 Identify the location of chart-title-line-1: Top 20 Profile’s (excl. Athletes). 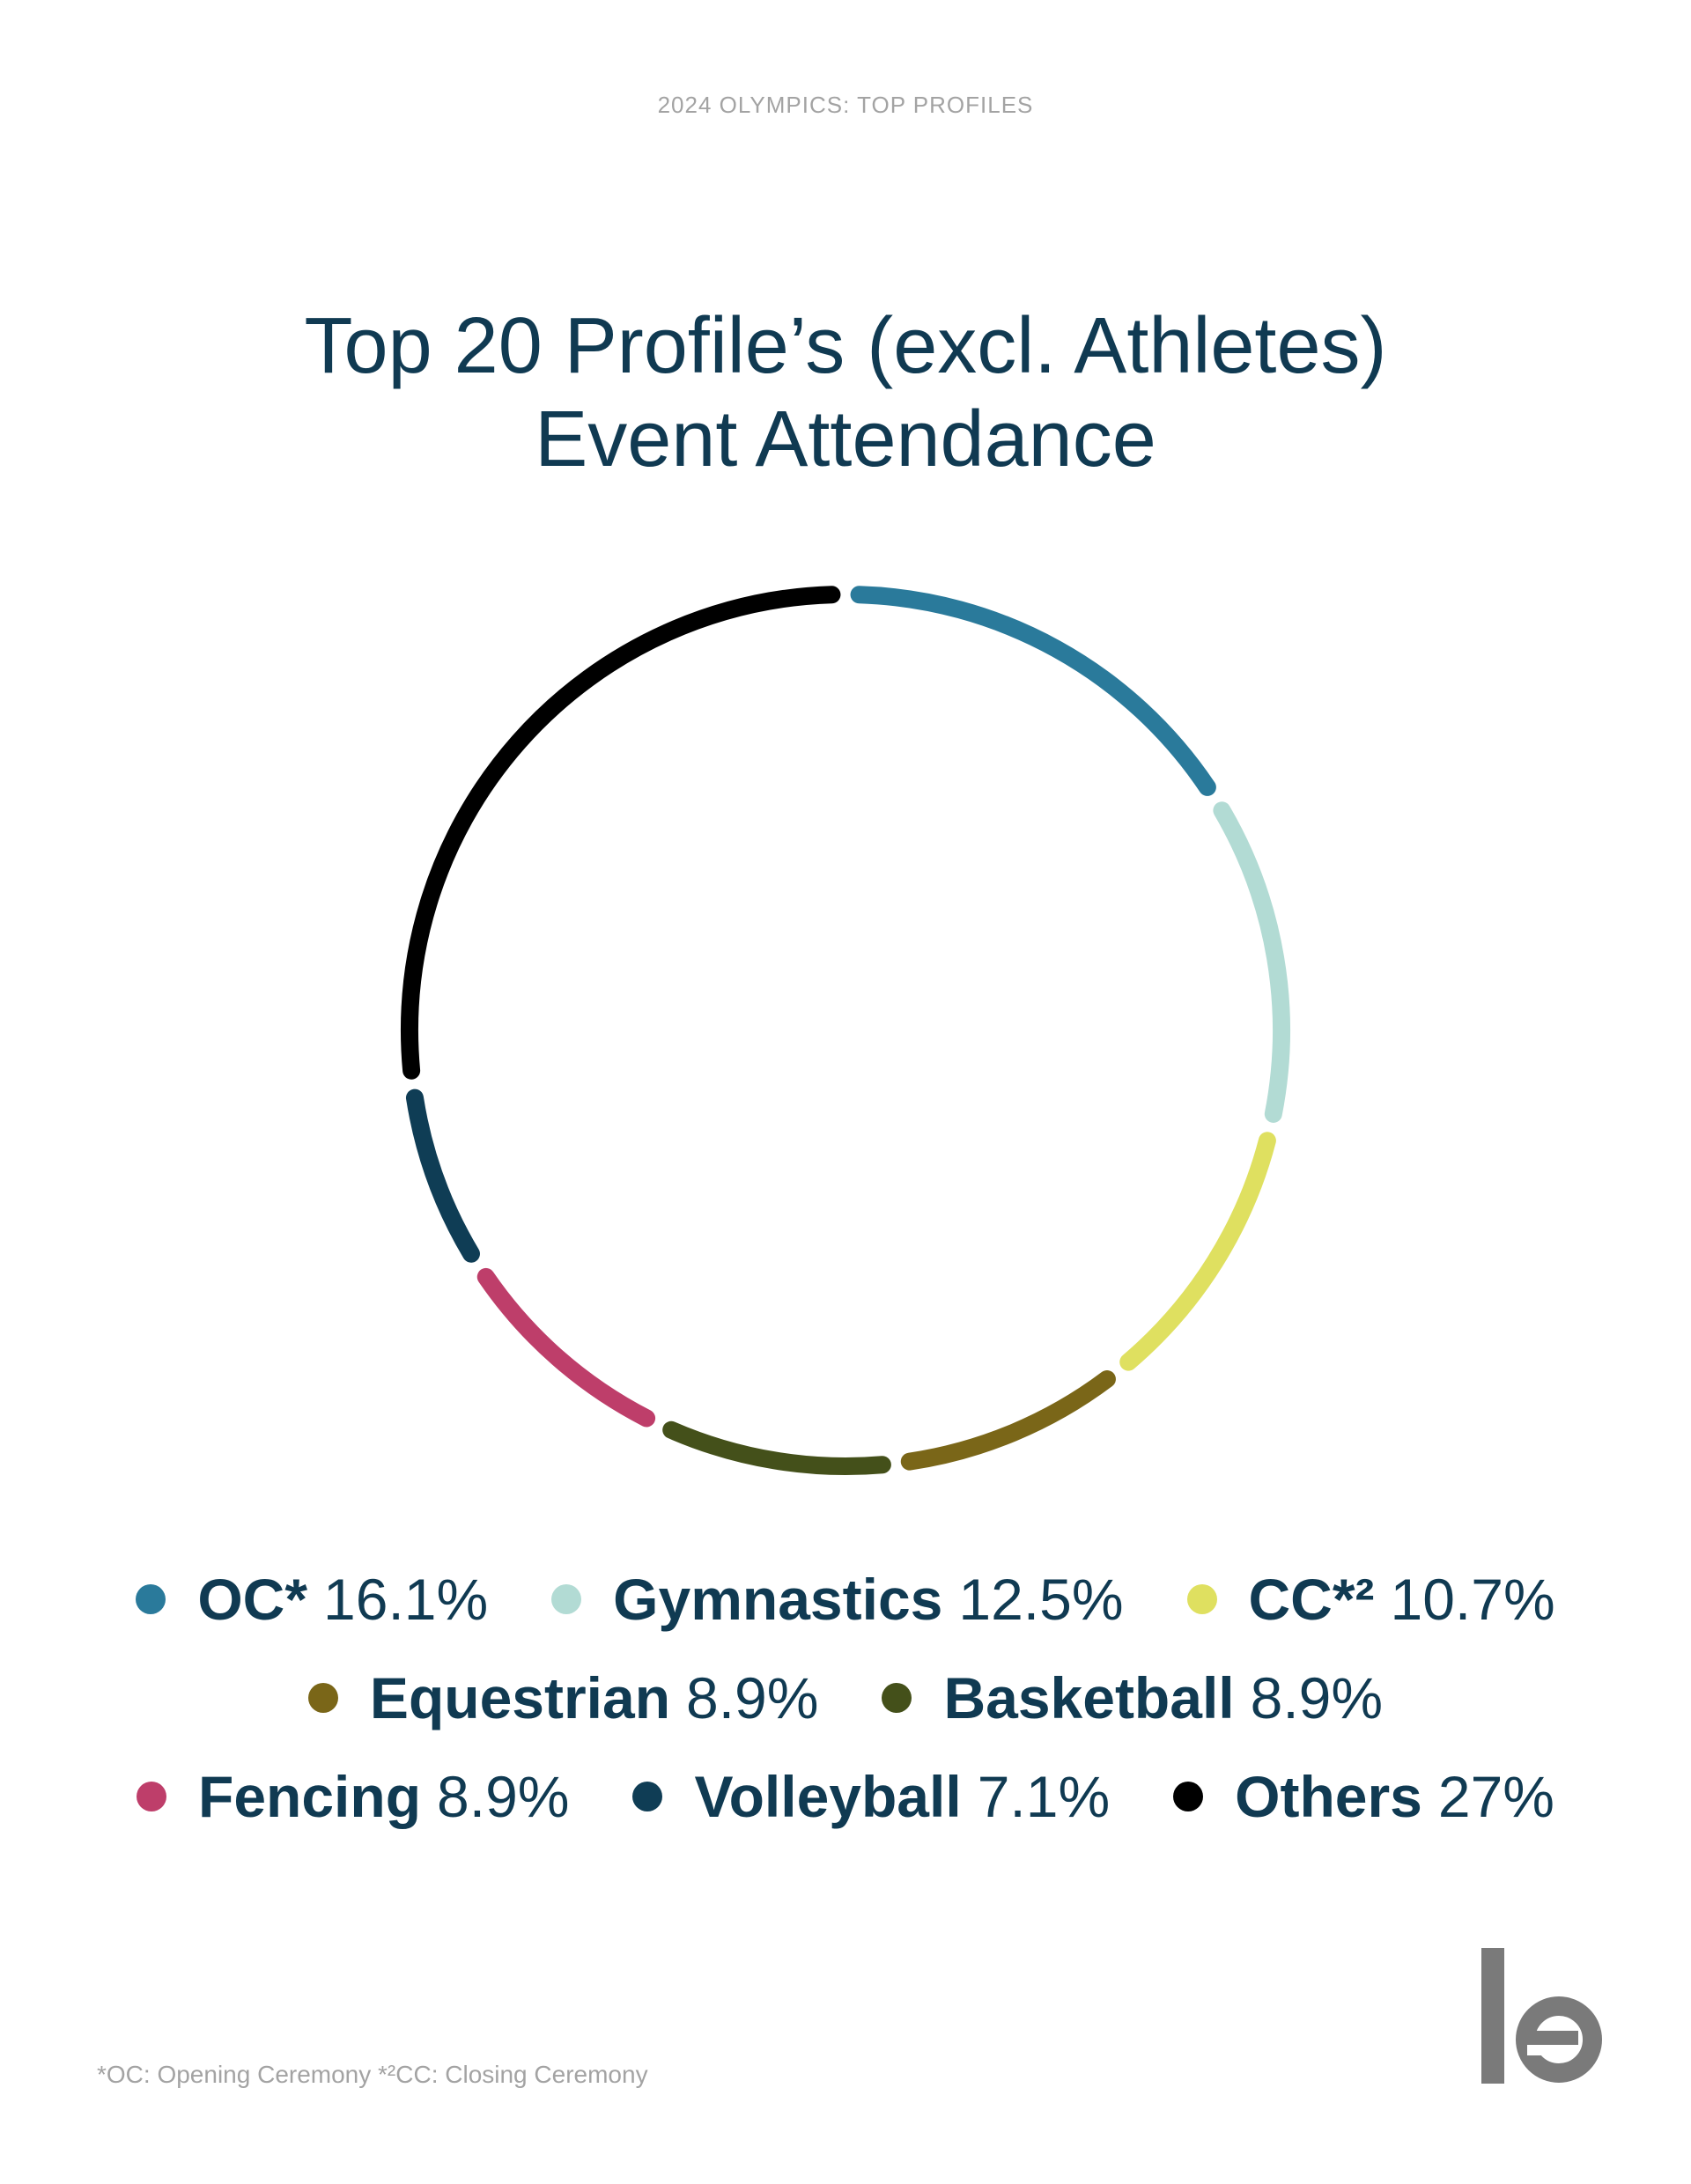
(845, 346).